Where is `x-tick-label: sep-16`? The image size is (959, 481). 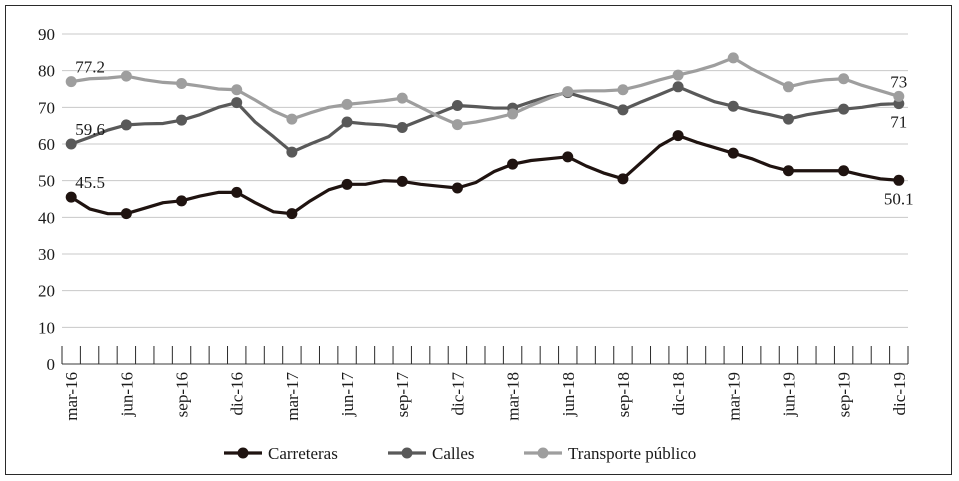
x-tick-label: sep-16 is located at coordinates (182, 394).